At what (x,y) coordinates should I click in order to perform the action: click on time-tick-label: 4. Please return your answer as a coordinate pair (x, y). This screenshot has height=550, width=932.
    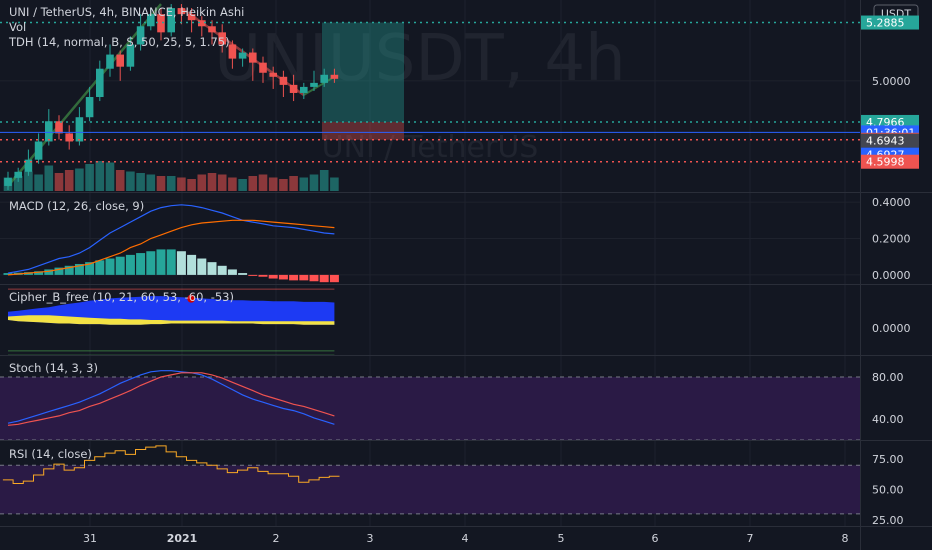
    Looking at the image, I should click on (465, 538).